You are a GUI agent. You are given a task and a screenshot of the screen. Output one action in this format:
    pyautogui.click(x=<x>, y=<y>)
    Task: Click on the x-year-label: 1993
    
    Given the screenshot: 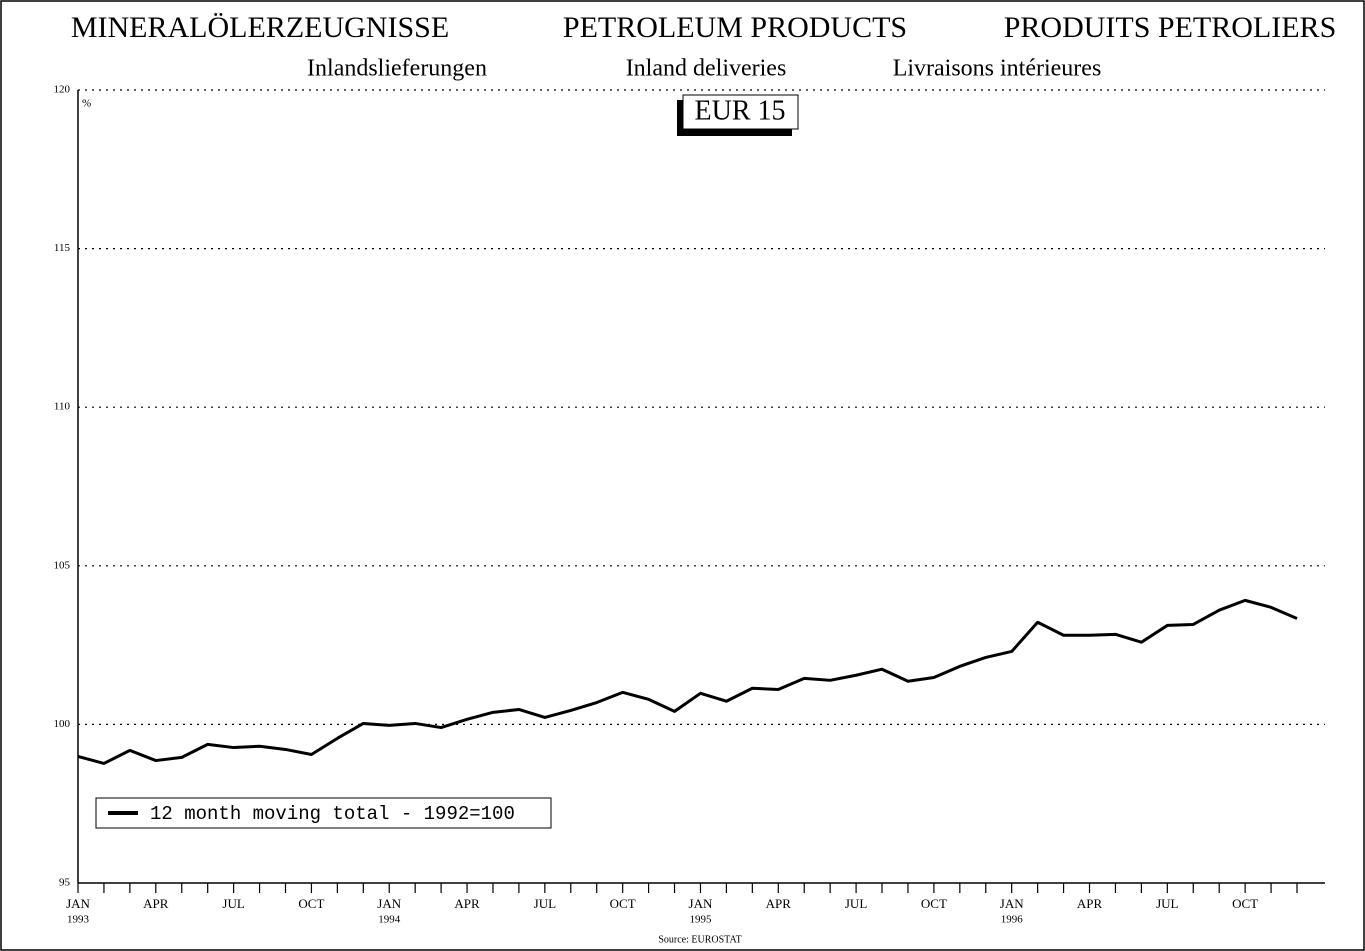 What is the action you would take?
    pyautogui.click(x=78, y=920)
    